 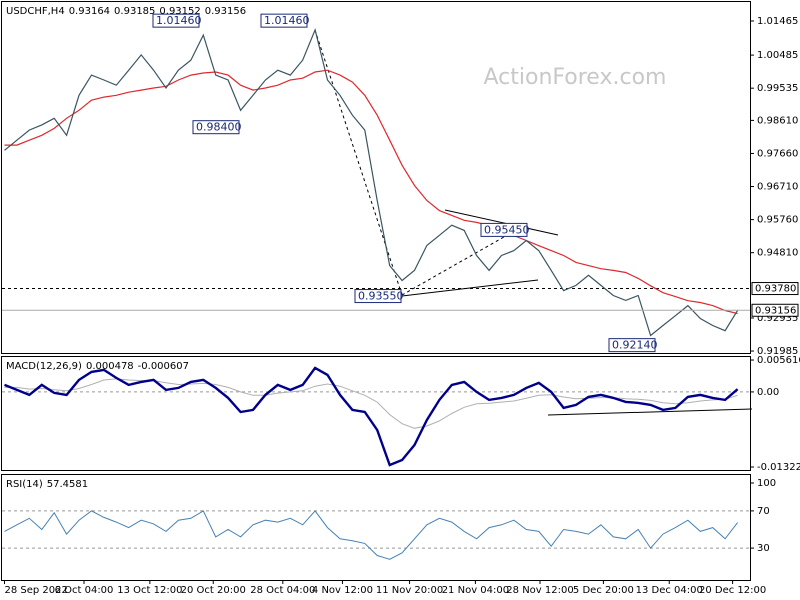 What do you see at coordinates (110, 366) in the screenshot?
I see `reading: 0.000478` at bounding box center [110, 366].